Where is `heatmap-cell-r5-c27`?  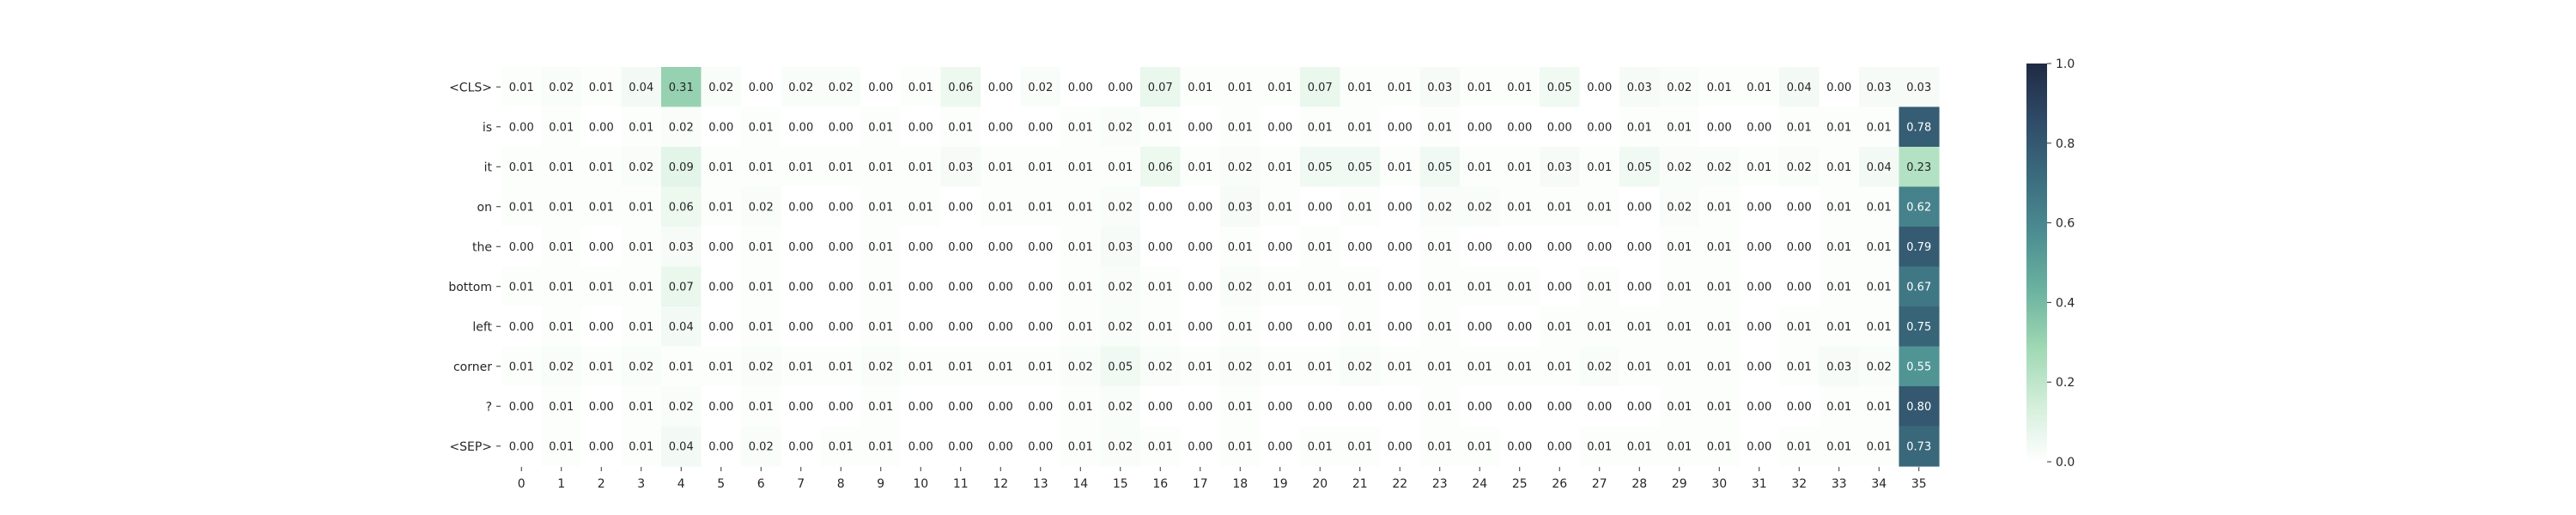 heatmap-cell-r5-c27 is located at coordinates (1599, 286).